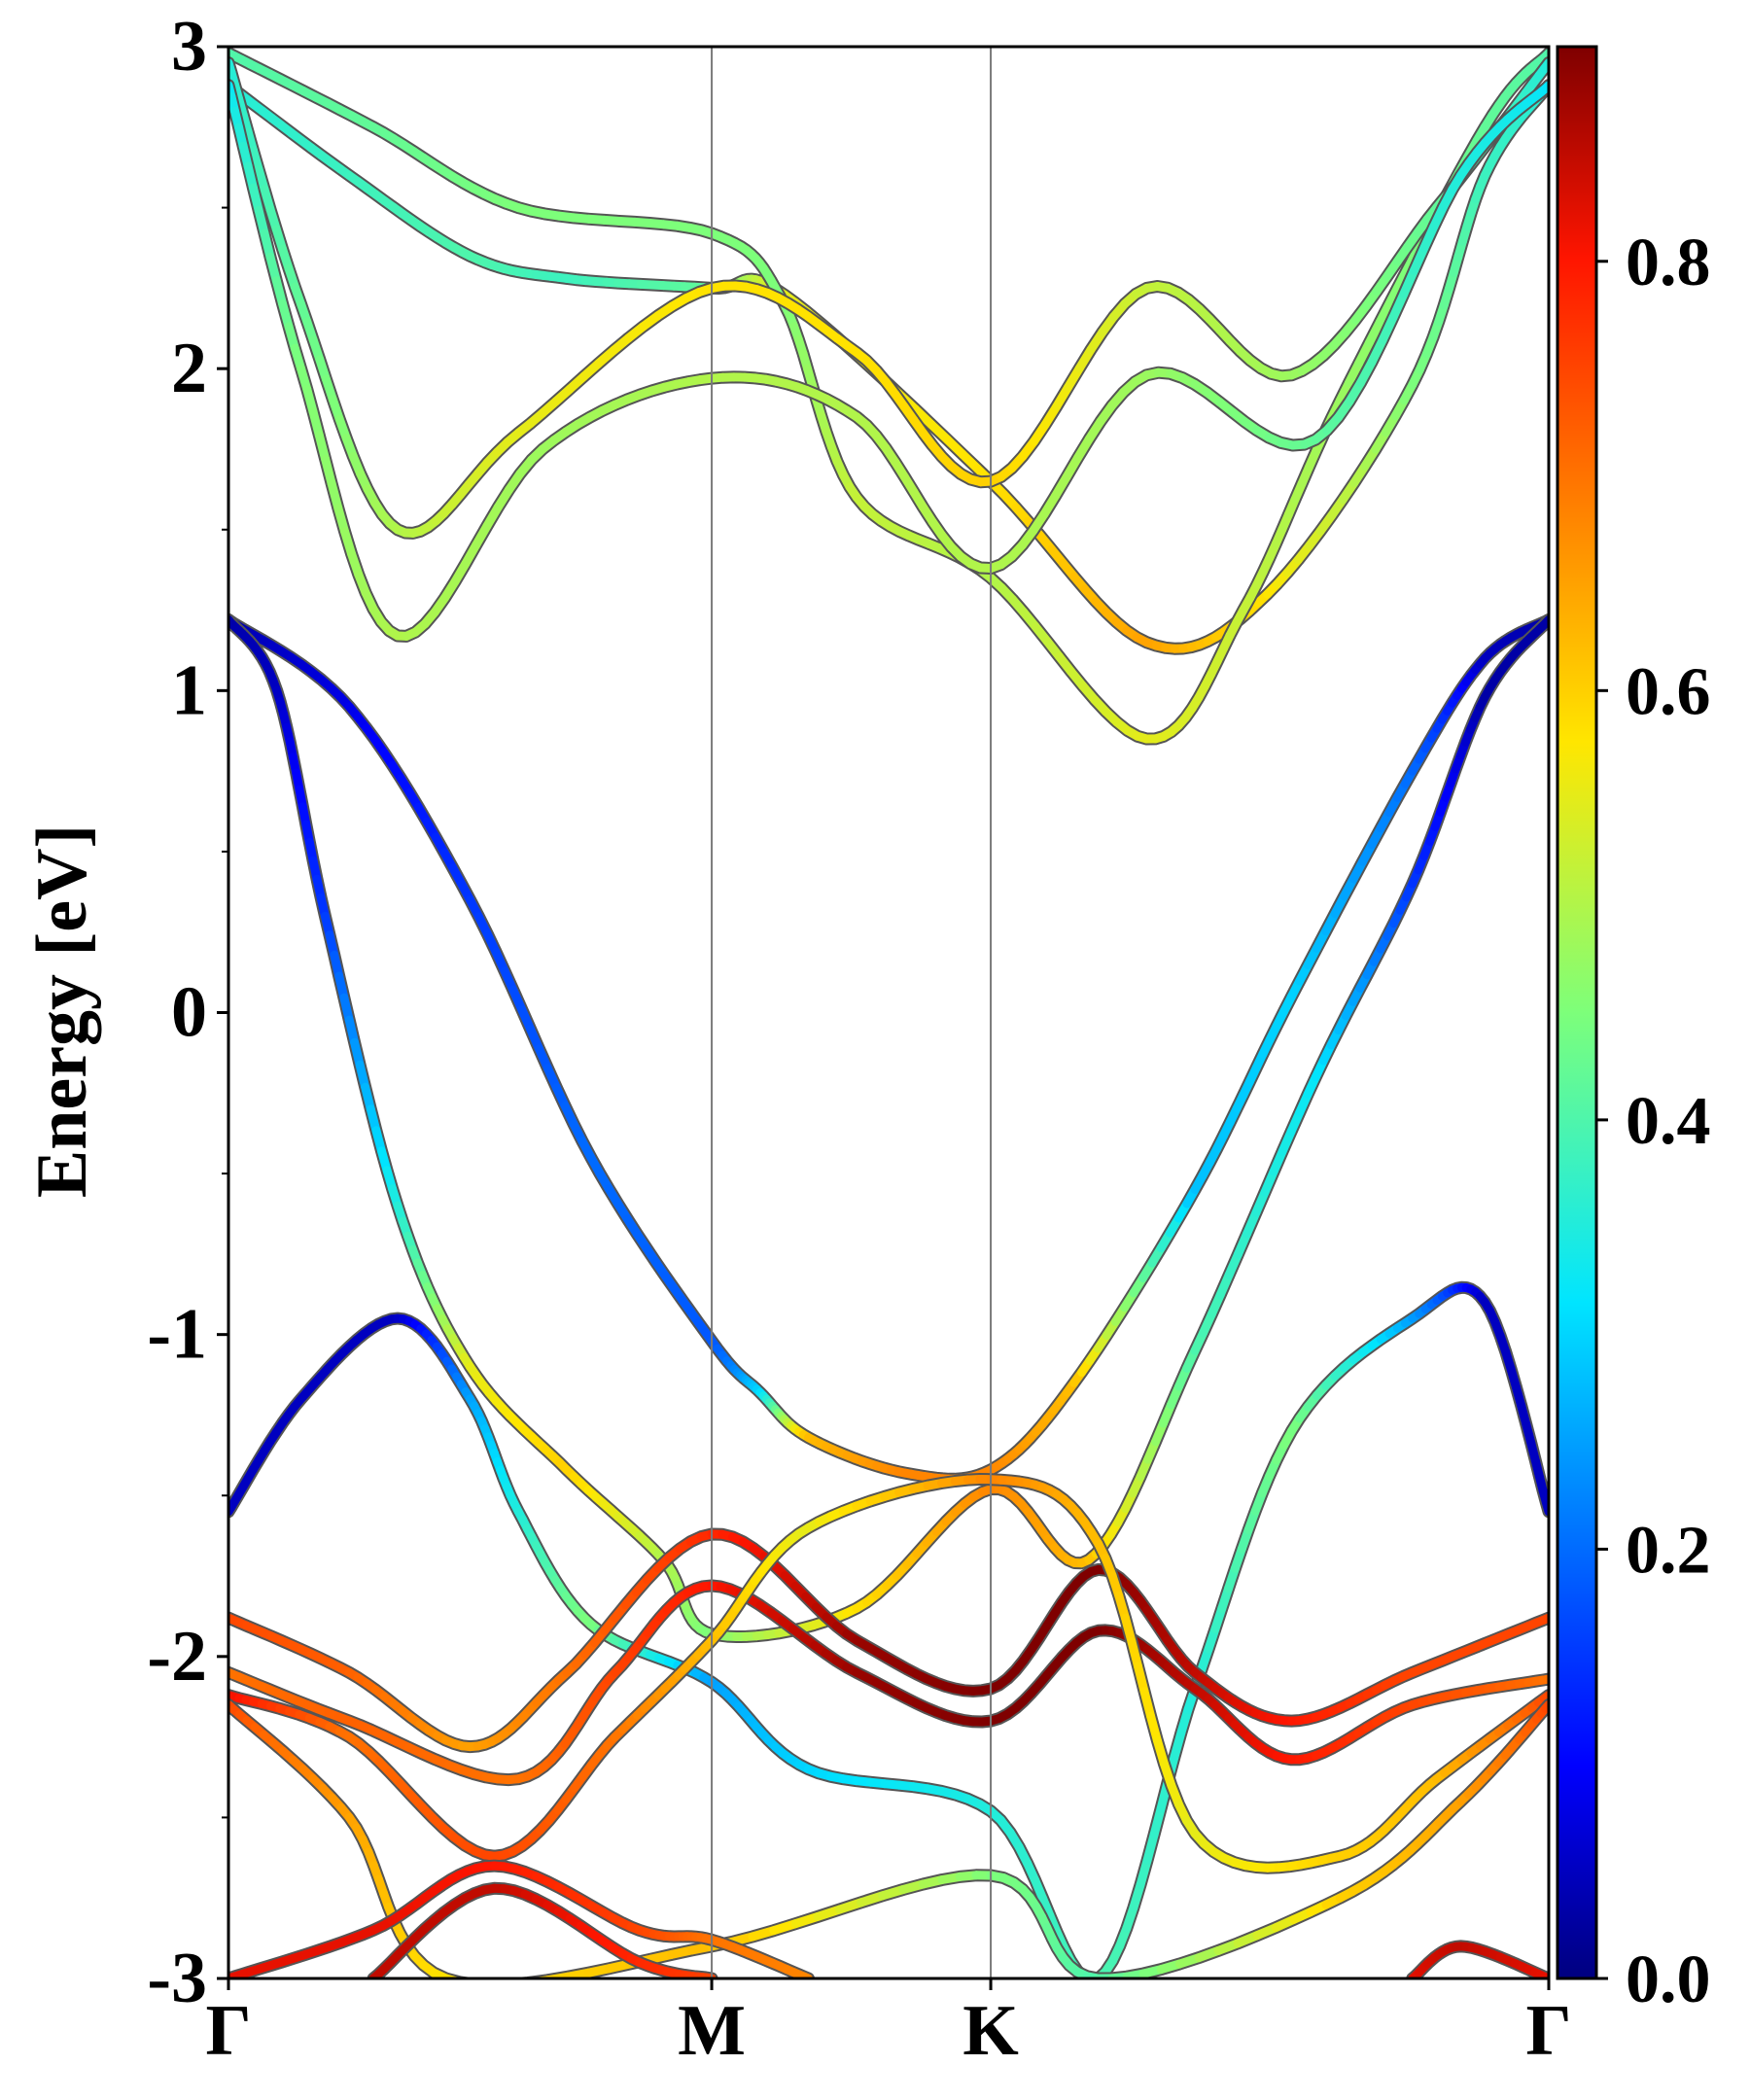 This screenshot has width=1750, height=2100. I want to click on y-tick-label: -1, so click(177, 1335).